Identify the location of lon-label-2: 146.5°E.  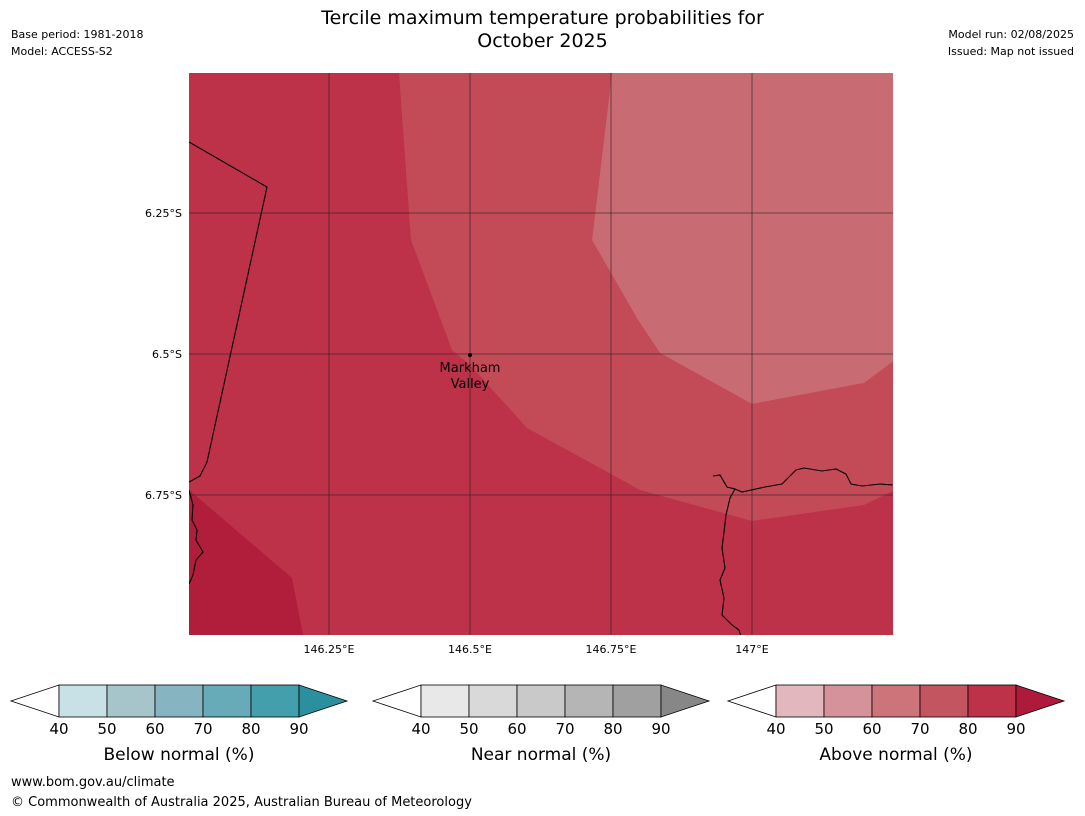
(470, 649).